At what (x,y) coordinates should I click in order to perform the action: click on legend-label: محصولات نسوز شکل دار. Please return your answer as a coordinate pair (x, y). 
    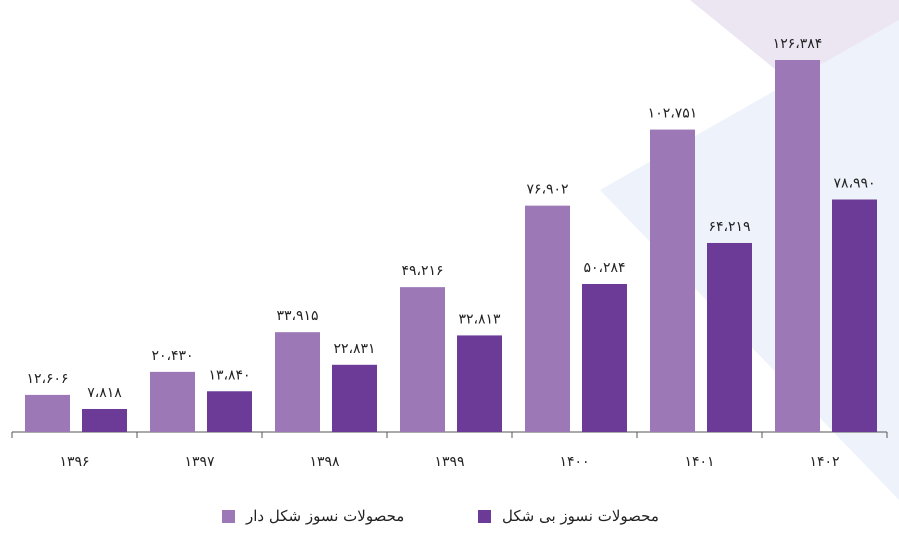
    Looking at the image, I should click on (324, 516).